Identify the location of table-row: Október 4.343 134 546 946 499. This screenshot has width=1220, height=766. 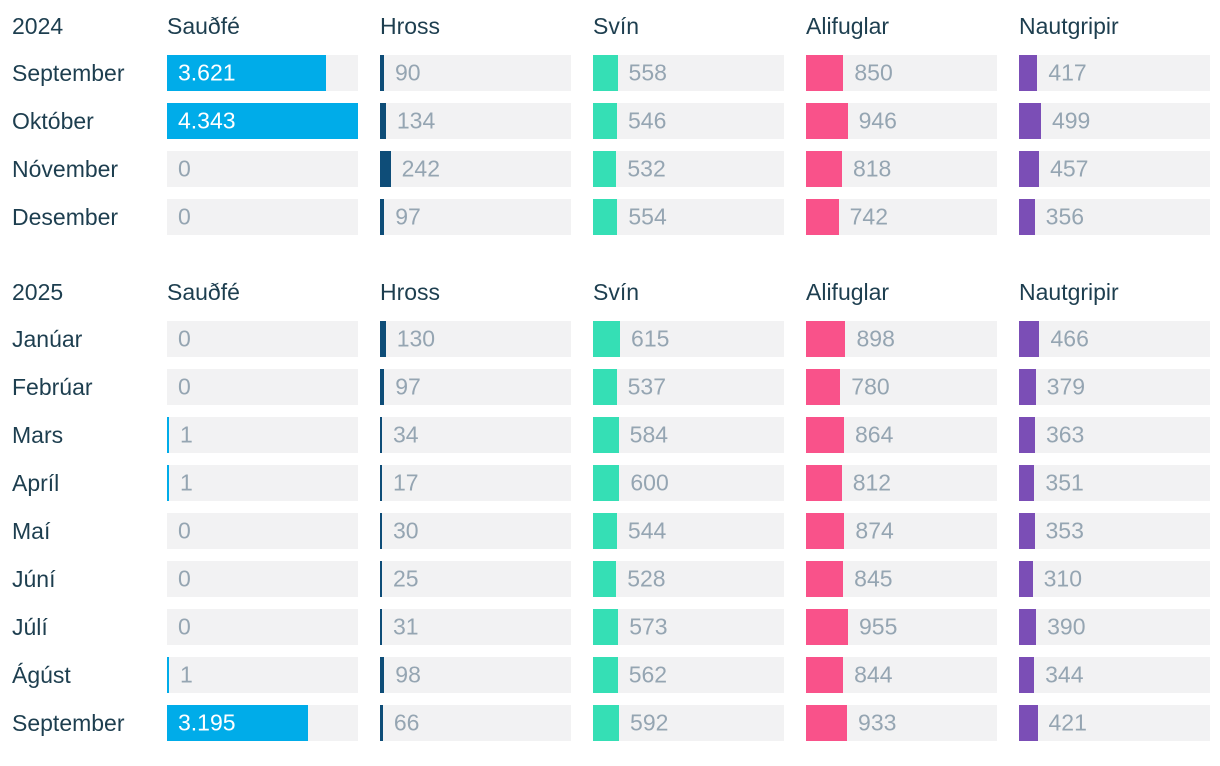
(616, 121).